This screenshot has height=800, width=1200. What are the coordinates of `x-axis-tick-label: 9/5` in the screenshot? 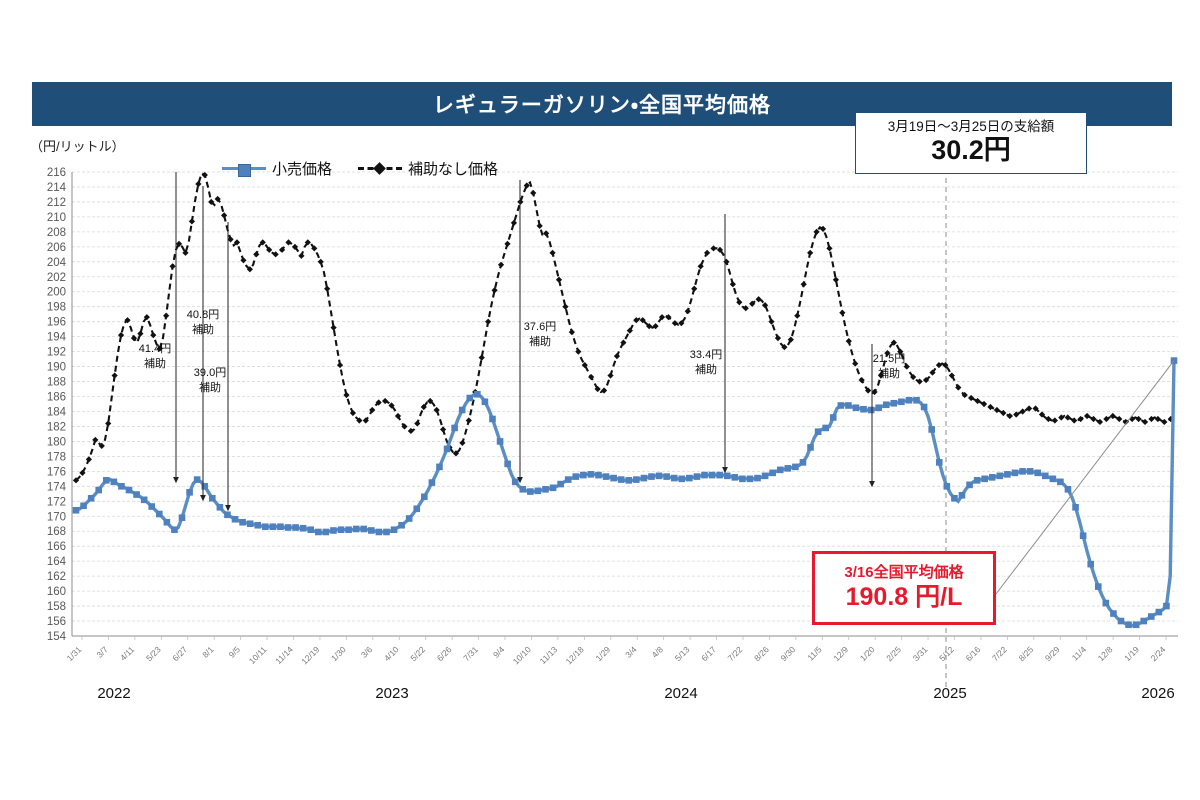 It's located at (235, 652).